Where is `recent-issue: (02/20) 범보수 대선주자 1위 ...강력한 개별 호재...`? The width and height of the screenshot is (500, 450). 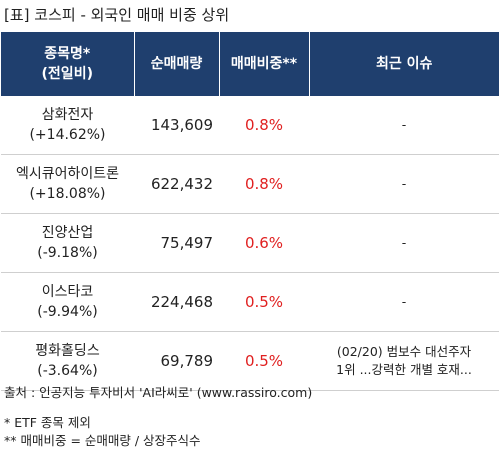
recent-issue: (02/20) 범보수 대선주자 1위 ...강력한 개별 호재... is located at coordinates (404, 361).